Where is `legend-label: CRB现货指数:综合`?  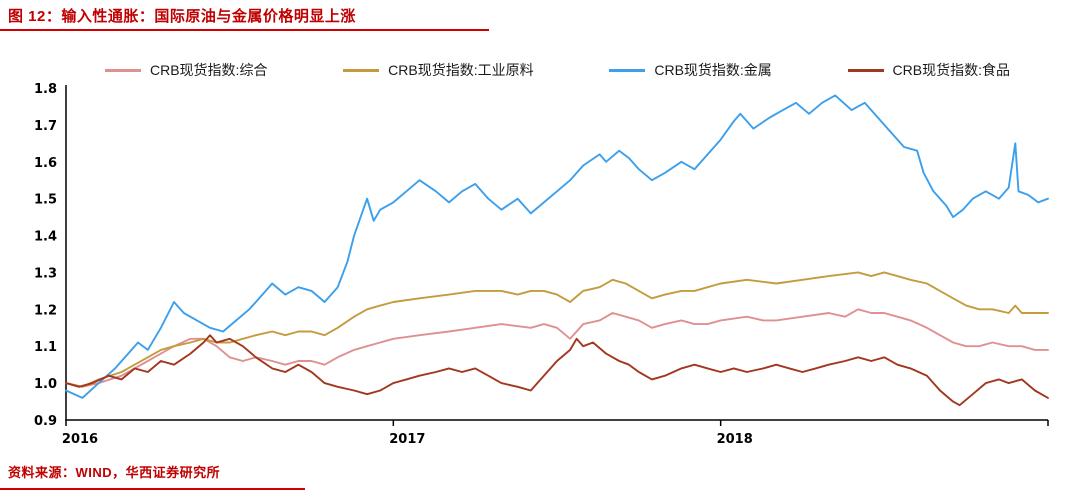 legend-label: CRB现货指数:综合 is located at coordinates (209, 70).